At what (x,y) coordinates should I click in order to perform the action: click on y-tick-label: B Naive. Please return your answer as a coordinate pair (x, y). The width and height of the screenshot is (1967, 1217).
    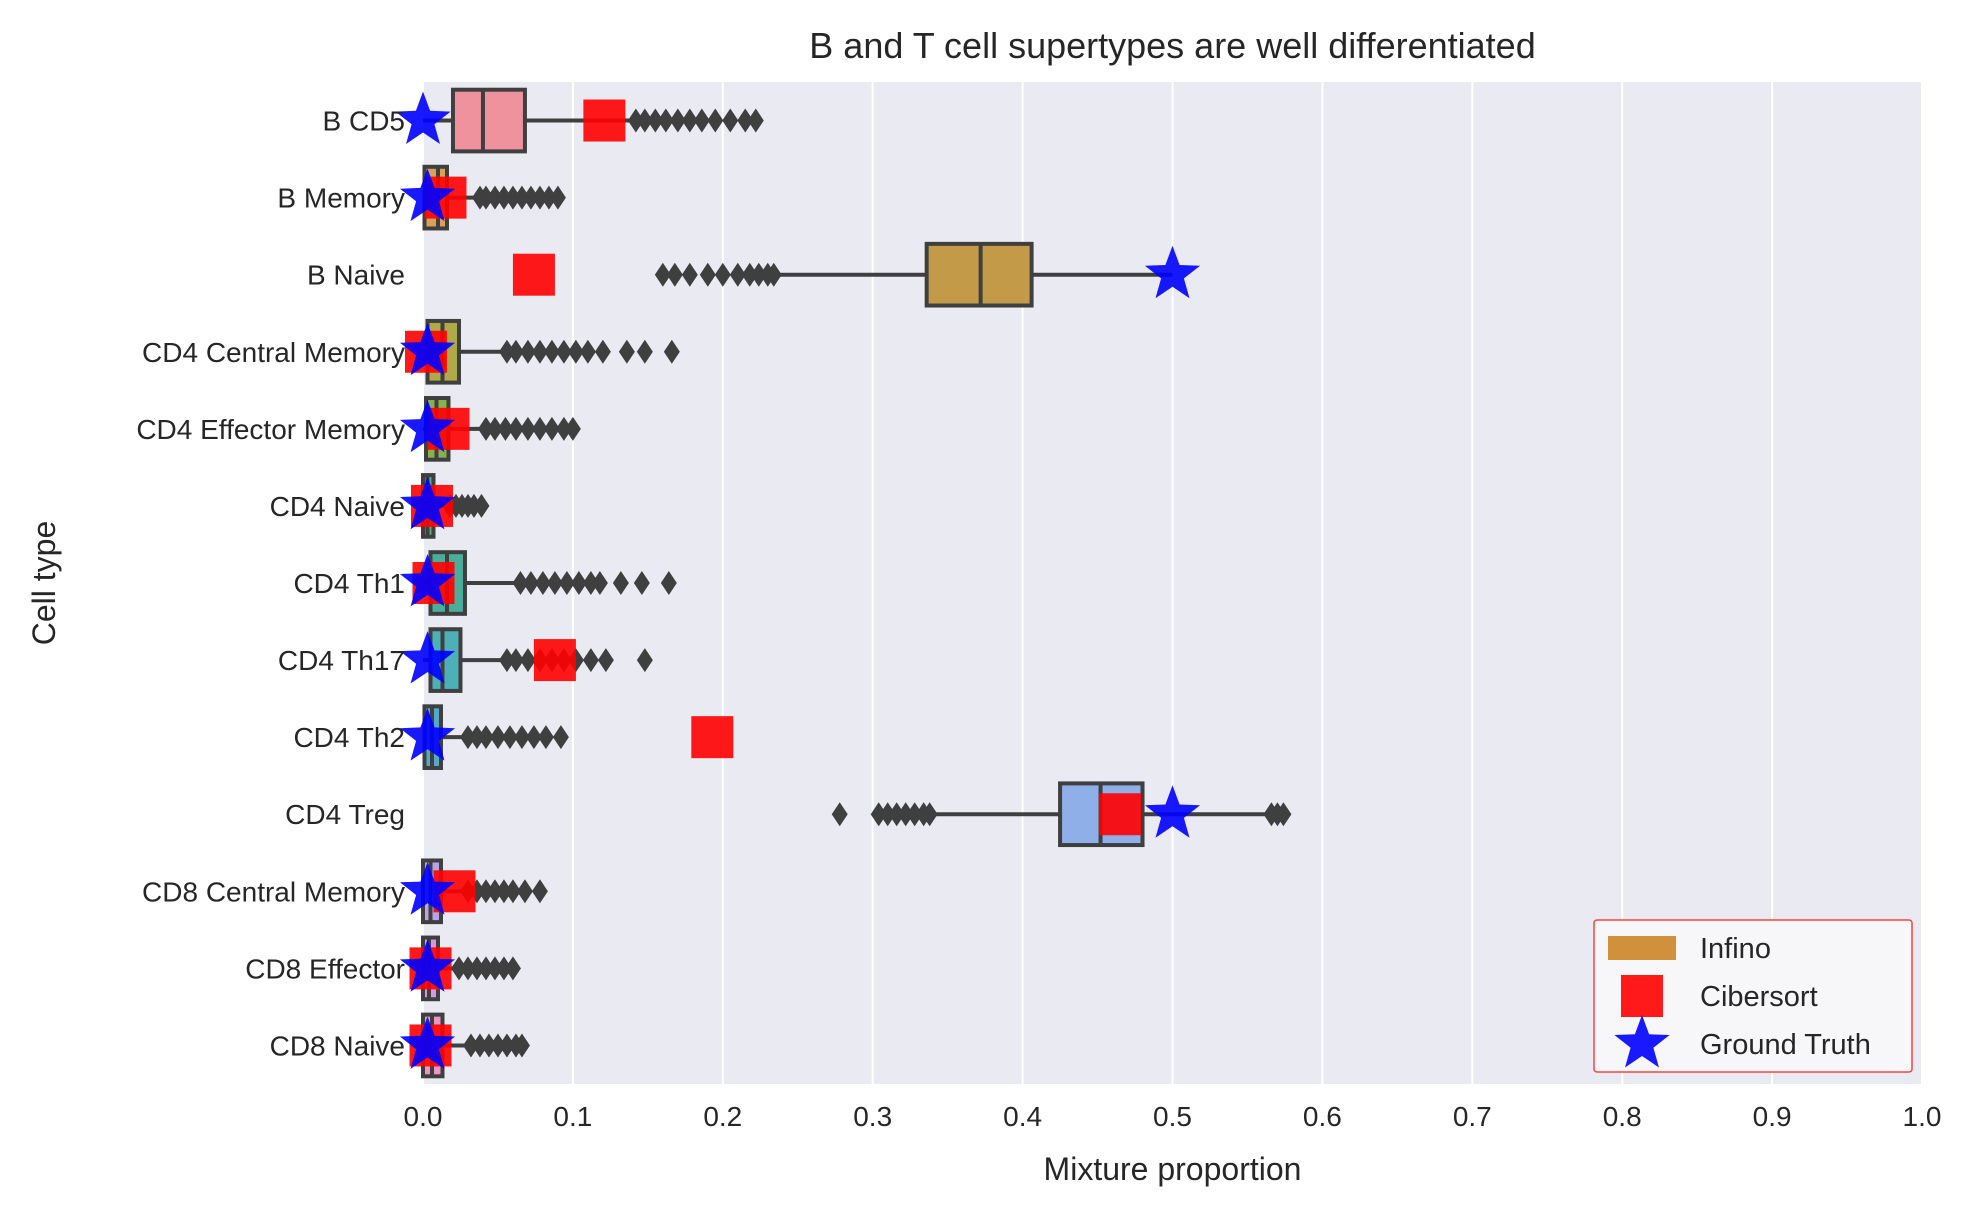
    Looking at the image, I should click on (356, 275).